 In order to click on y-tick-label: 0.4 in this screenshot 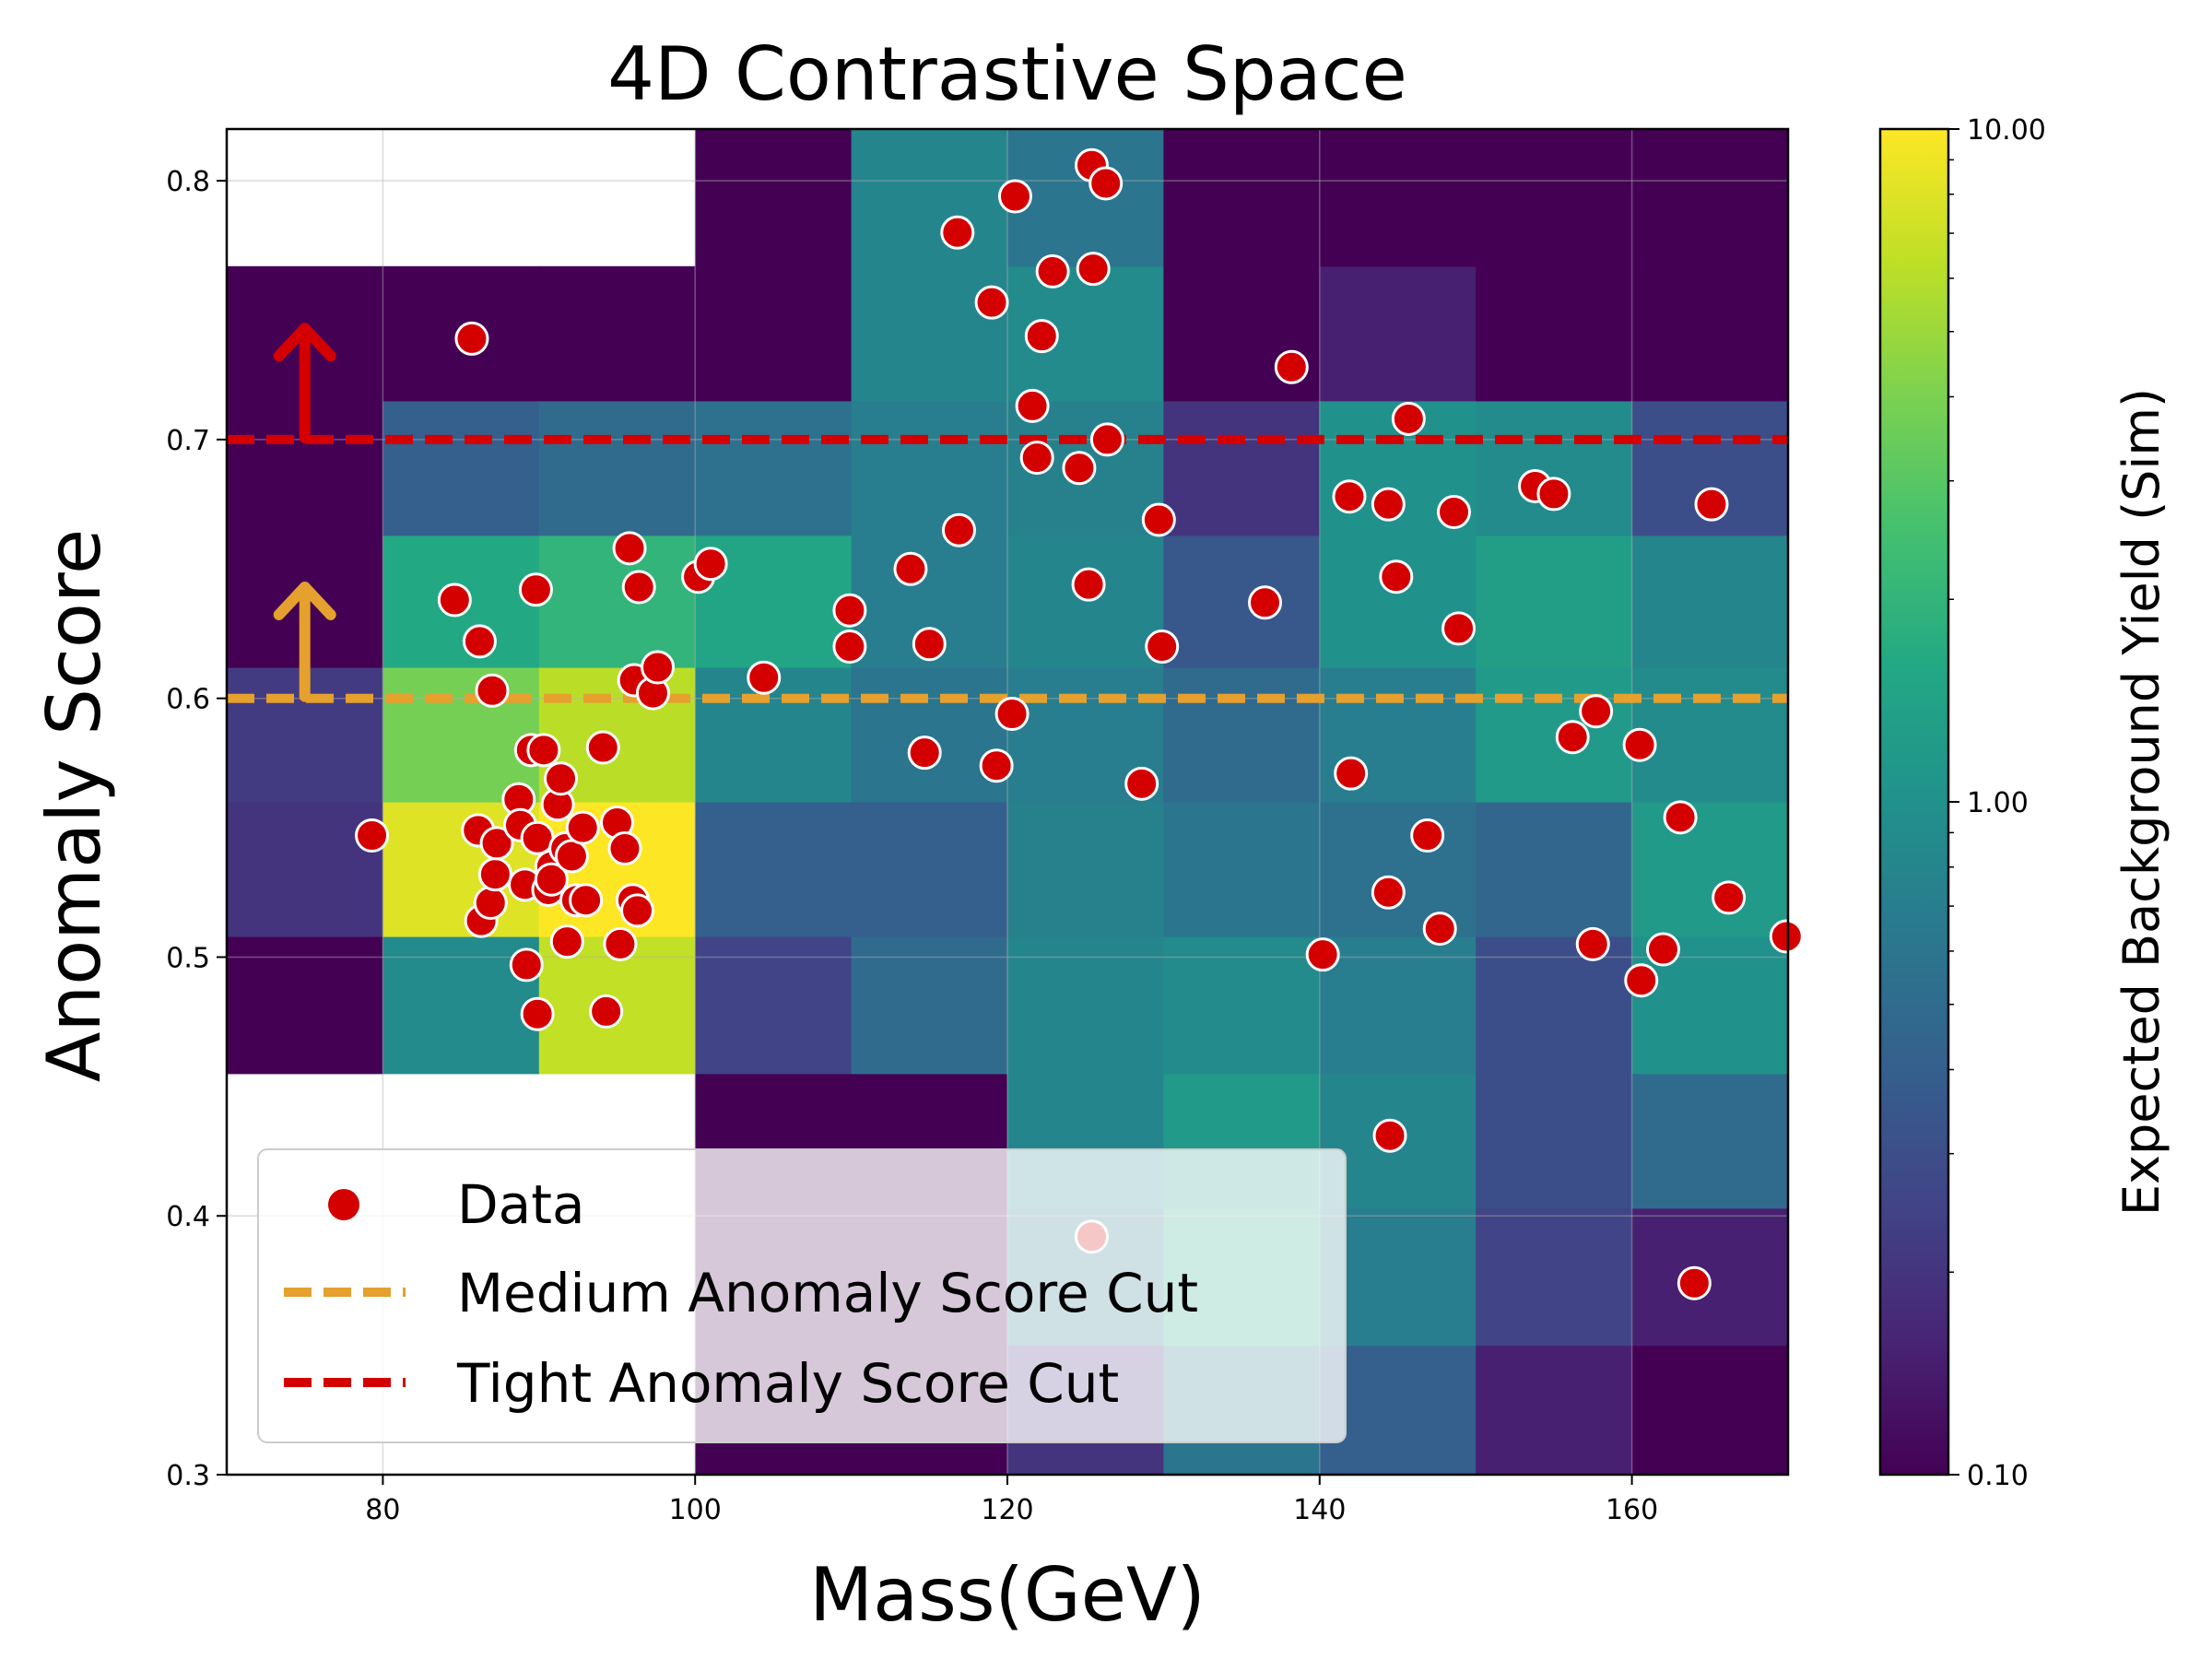, I will do `click(188, 1217)`.